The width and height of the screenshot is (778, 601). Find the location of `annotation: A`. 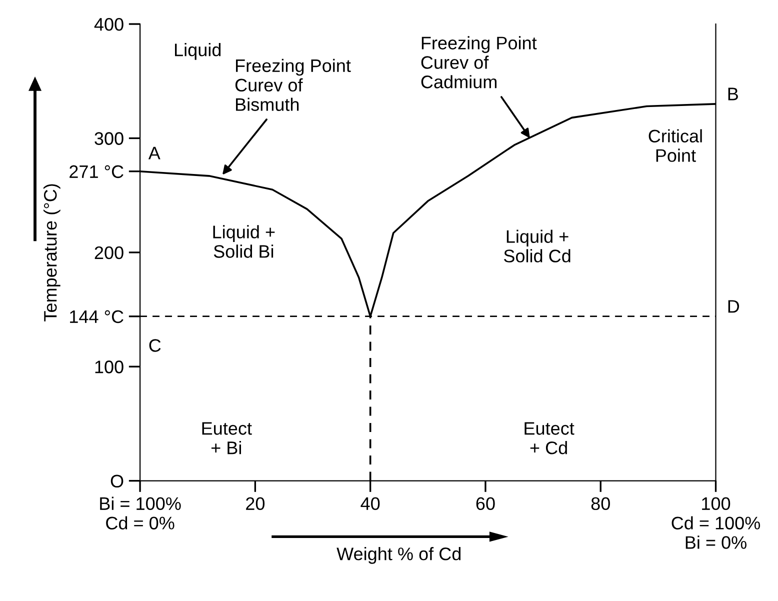

annotation: A is located at coordinates (154, 153).